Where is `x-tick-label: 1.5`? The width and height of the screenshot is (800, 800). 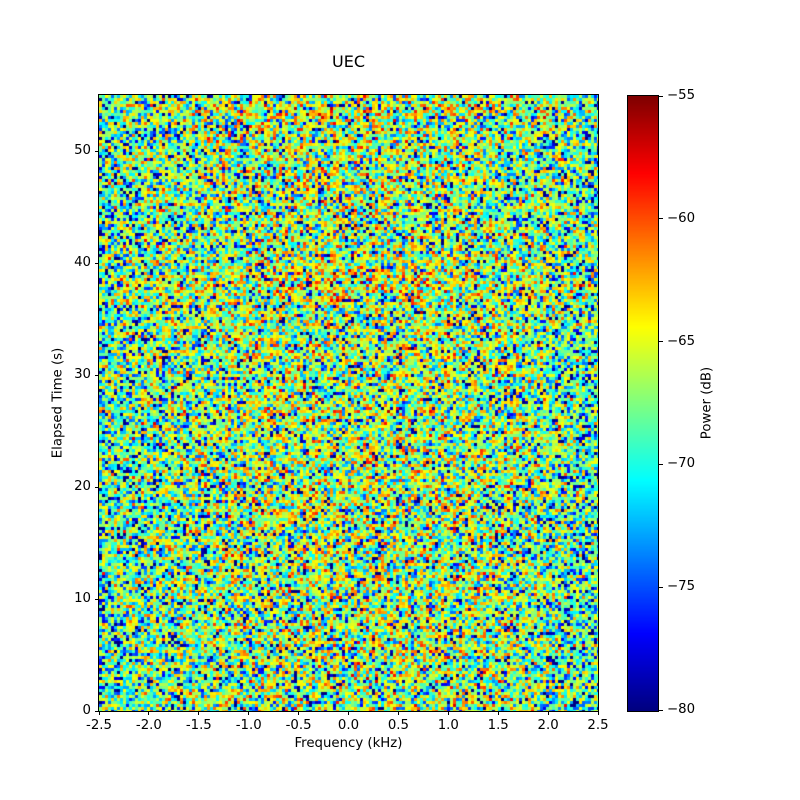
x-tick-label: 1.5 is located at coordinates (498, 725).